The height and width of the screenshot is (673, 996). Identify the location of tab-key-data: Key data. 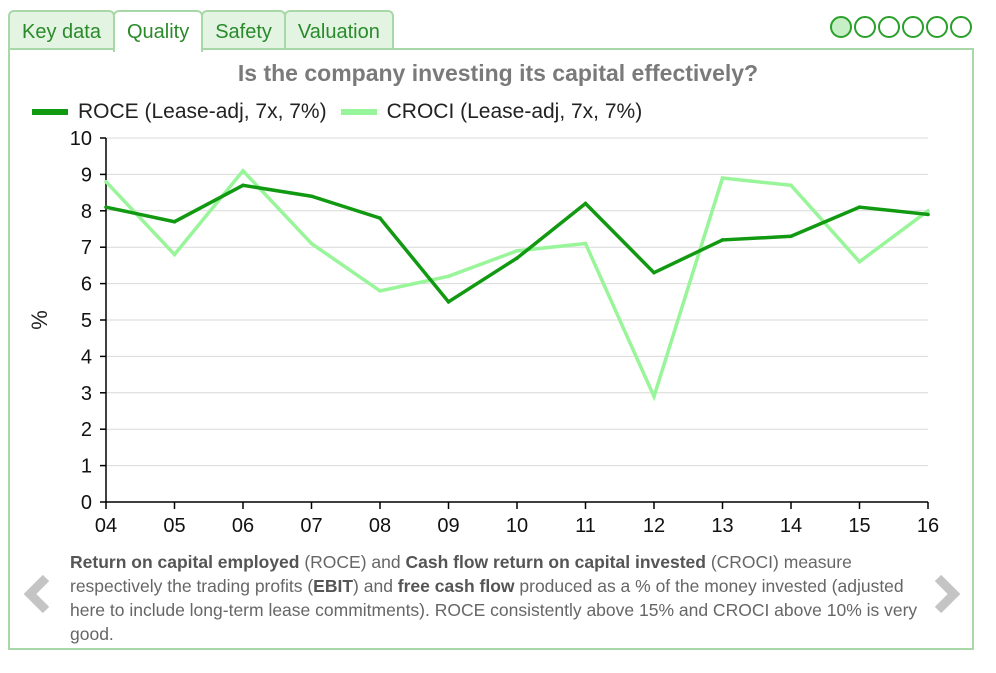
(61, 30).